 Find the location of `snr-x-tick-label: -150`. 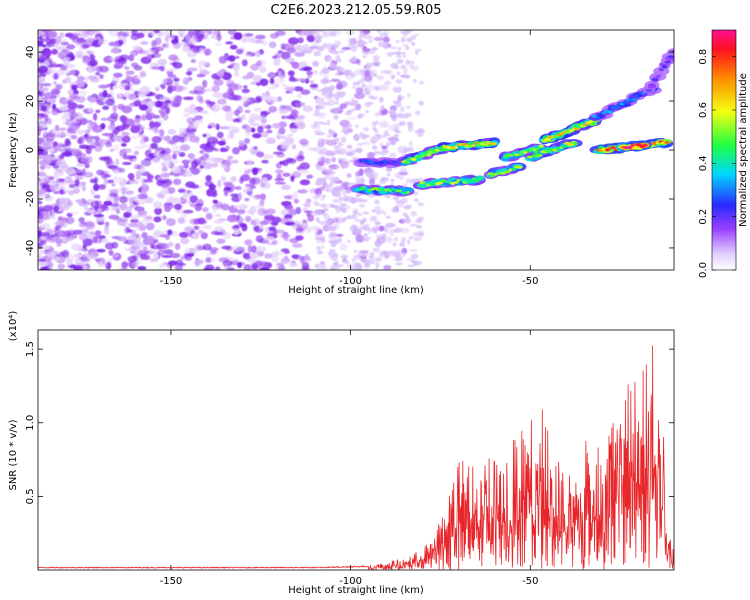

snr-x-tick-label: -150 is located at coordinates (171, 581).